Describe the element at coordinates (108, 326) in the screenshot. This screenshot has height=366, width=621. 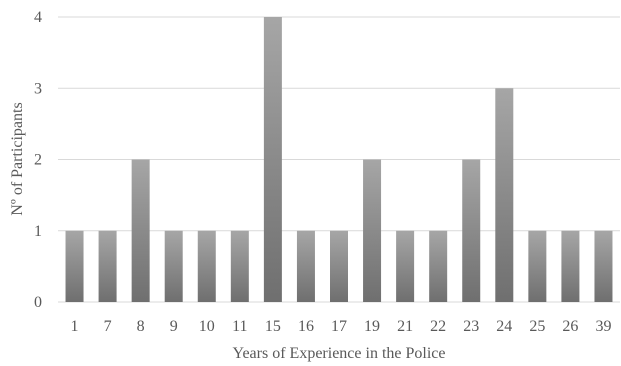
I see `x-tick-label: 7` at that location.